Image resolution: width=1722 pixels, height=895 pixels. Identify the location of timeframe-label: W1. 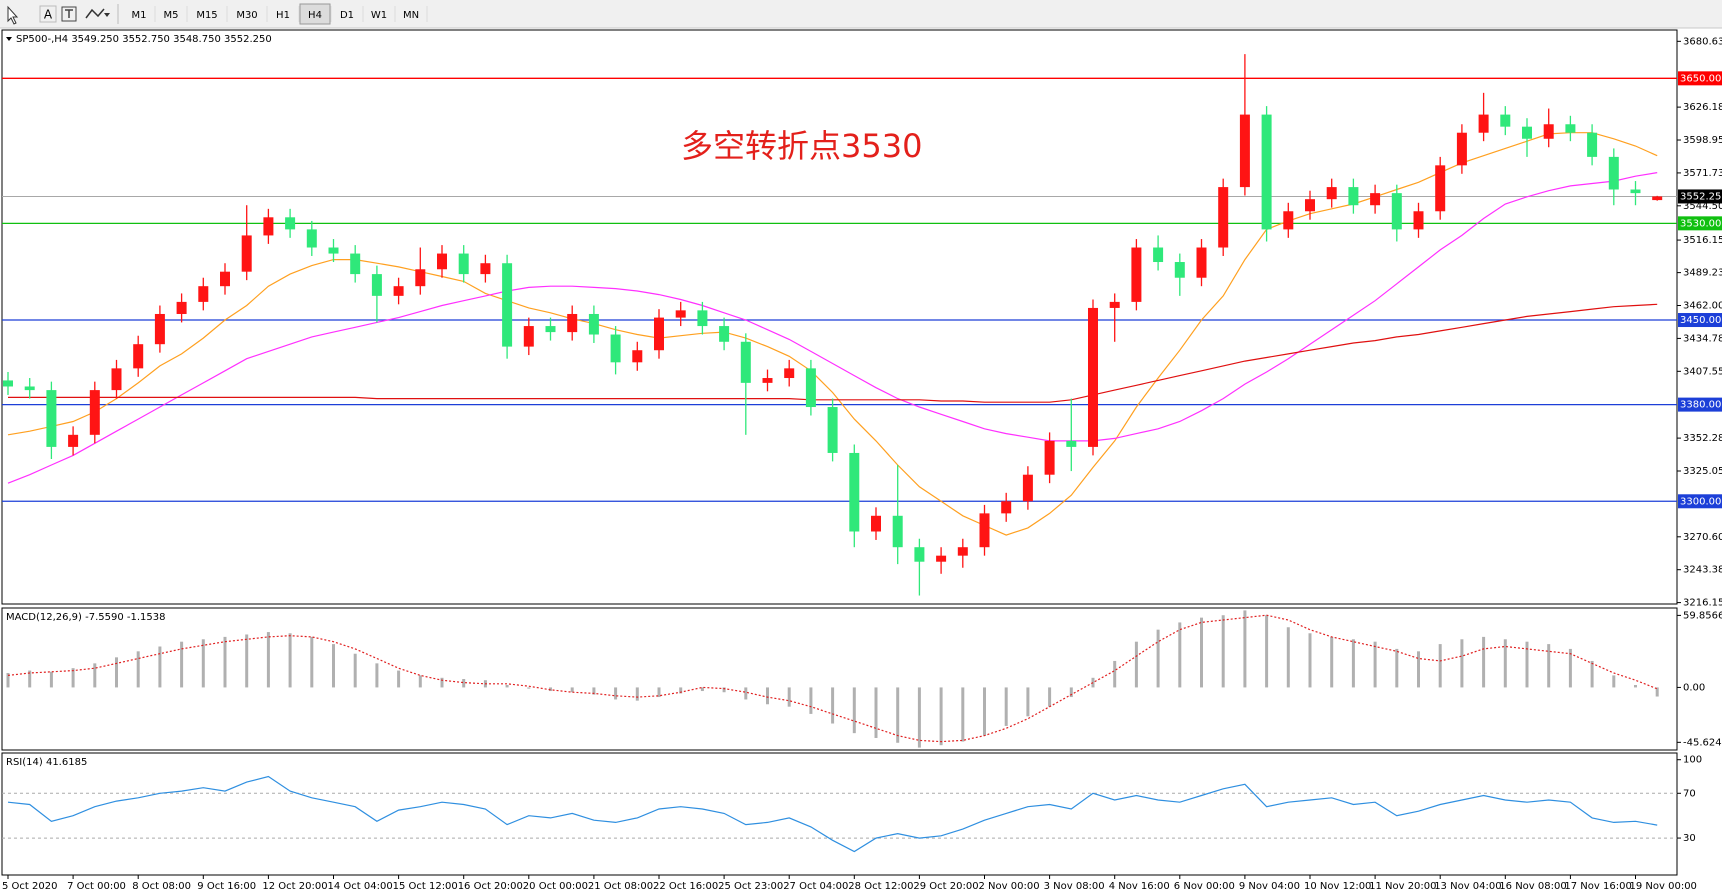
(379, 15).